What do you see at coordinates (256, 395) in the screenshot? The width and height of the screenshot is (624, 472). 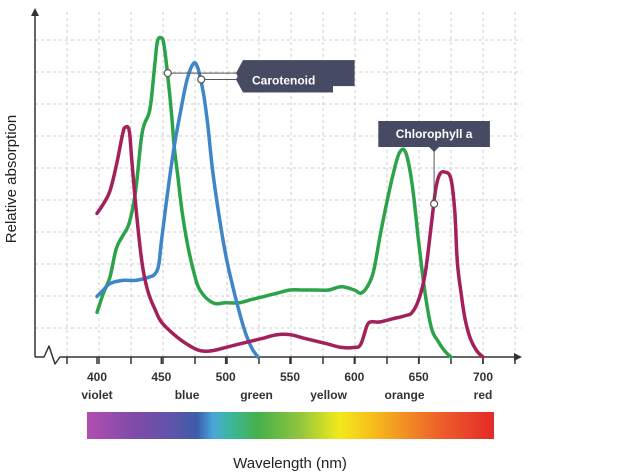 I see `color-band-label-green: green` at bounding box center [256, 395].